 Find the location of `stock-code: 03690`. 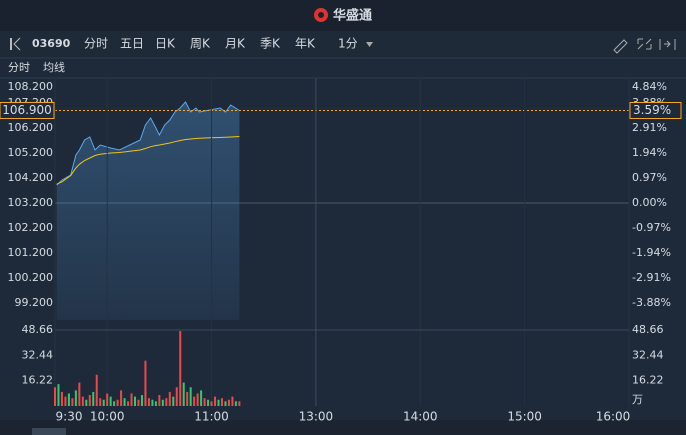

stock-code: 03690 is located at coordinates (51, 43).